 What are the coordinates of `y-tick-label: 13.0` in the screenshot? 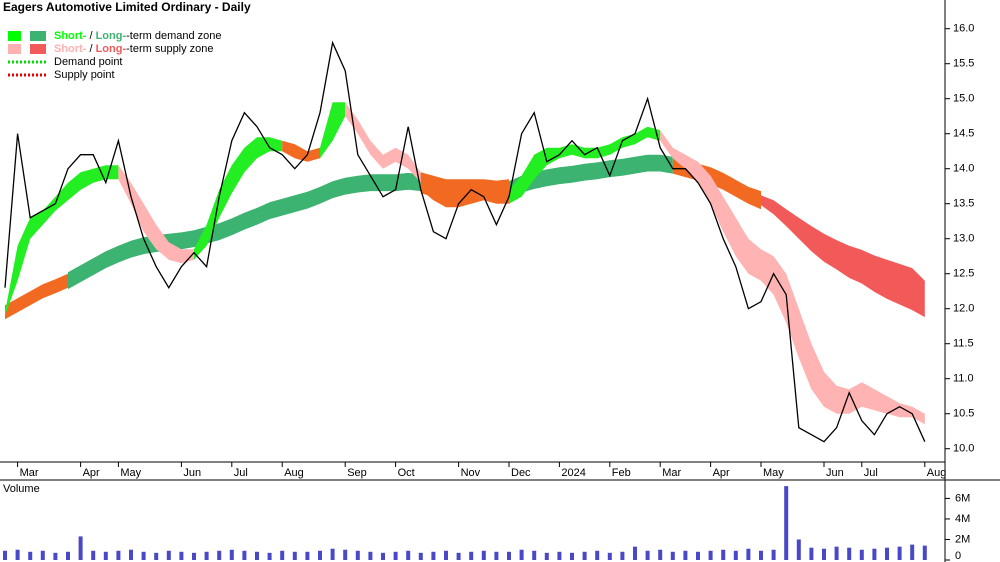 It's located at (963, 239).